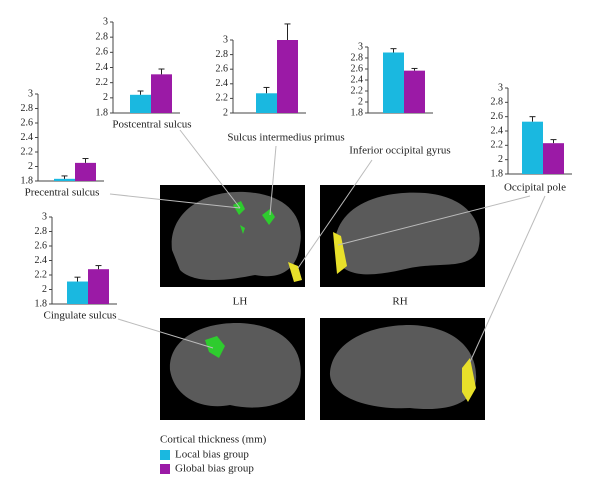 The width and height of the screenshot is (600, 500). Describe the element at coordinates (403, 367) in the screenshot. I see `brain-rh-medial` at that location.